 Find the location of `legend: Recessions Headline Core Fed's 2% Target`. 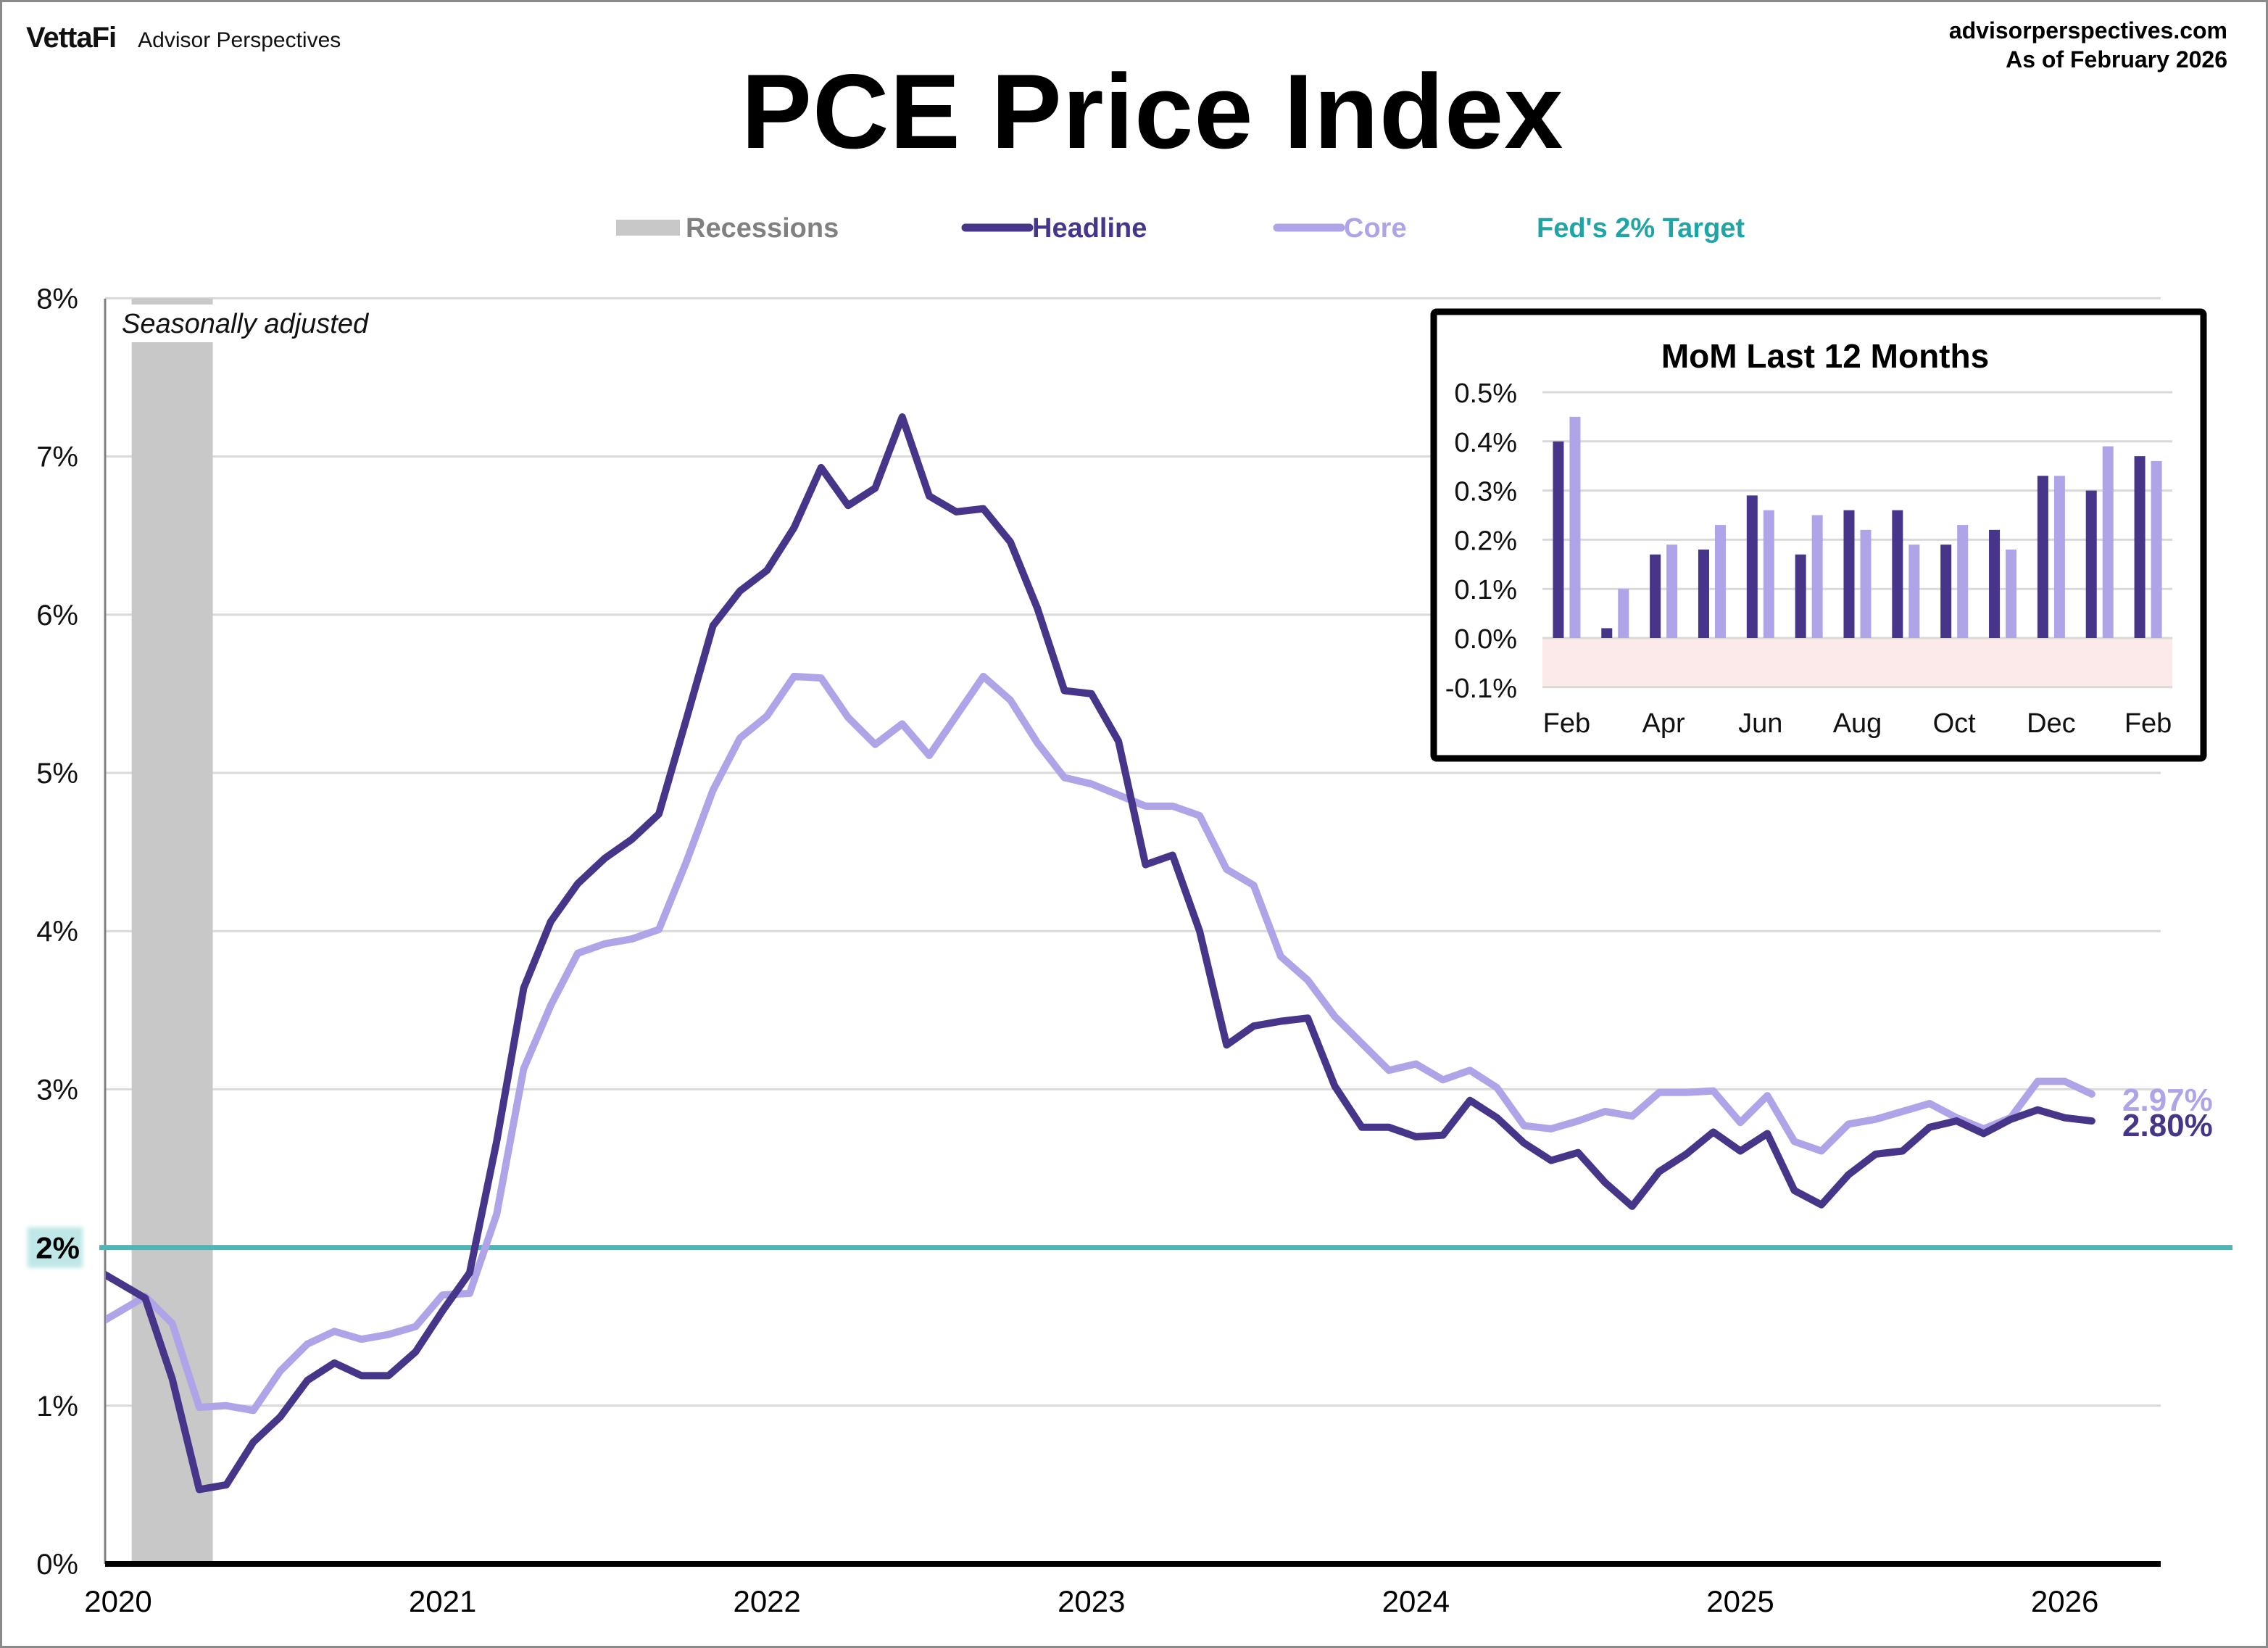

legend: Recessions Headline Core Fed's 2% Target is located at coordinates (1180, 228).